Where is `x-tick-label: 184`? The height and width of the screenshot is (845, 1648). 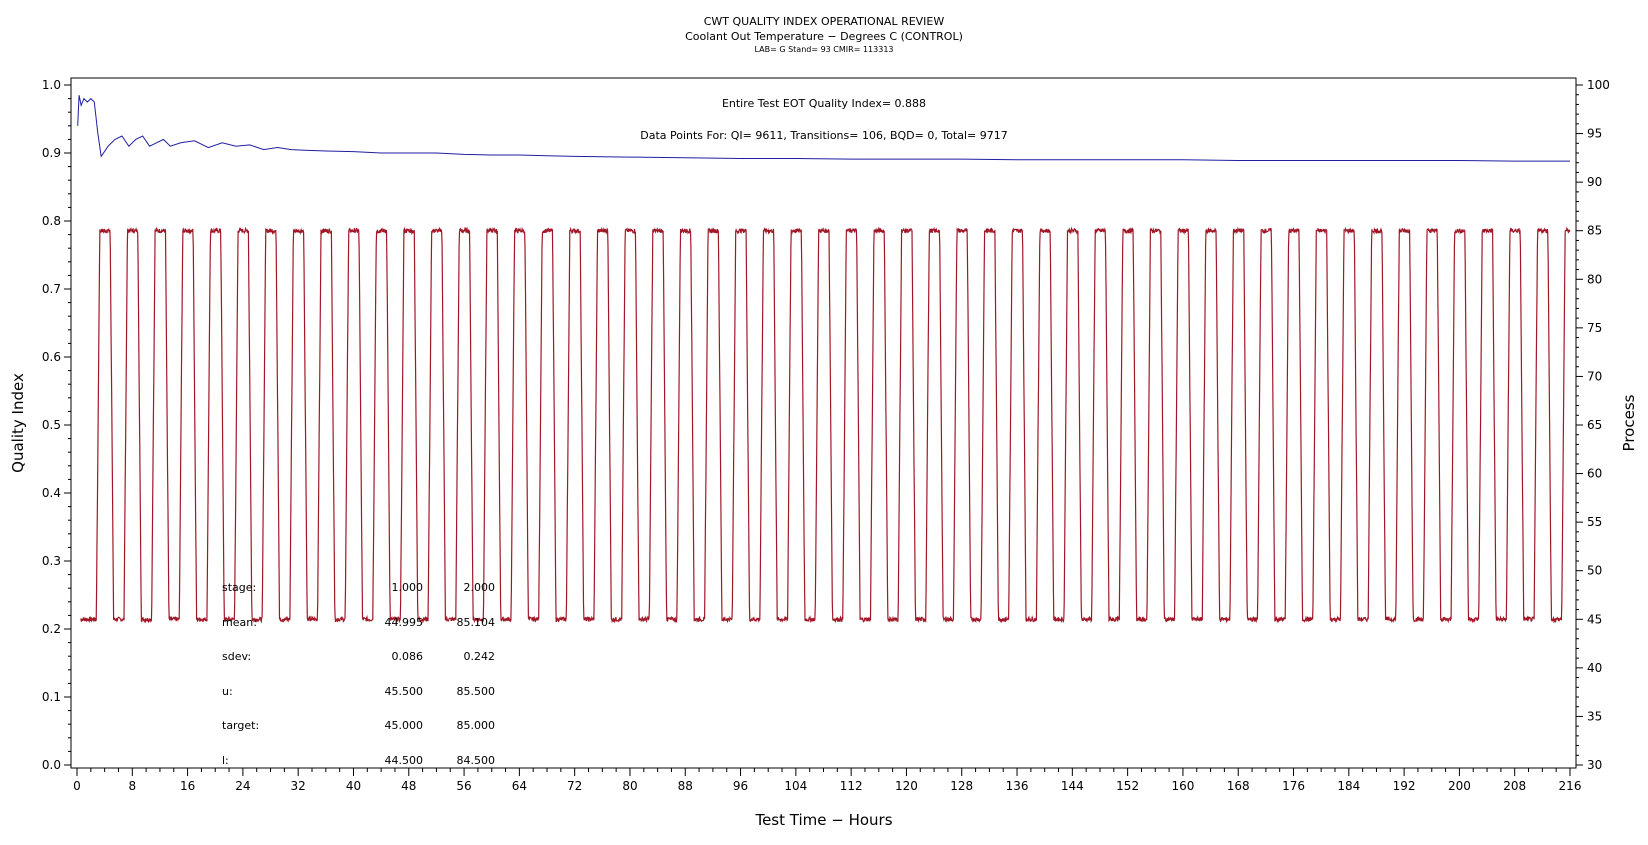
x-tick-label: 184 is located at coordinates (1348, 786).